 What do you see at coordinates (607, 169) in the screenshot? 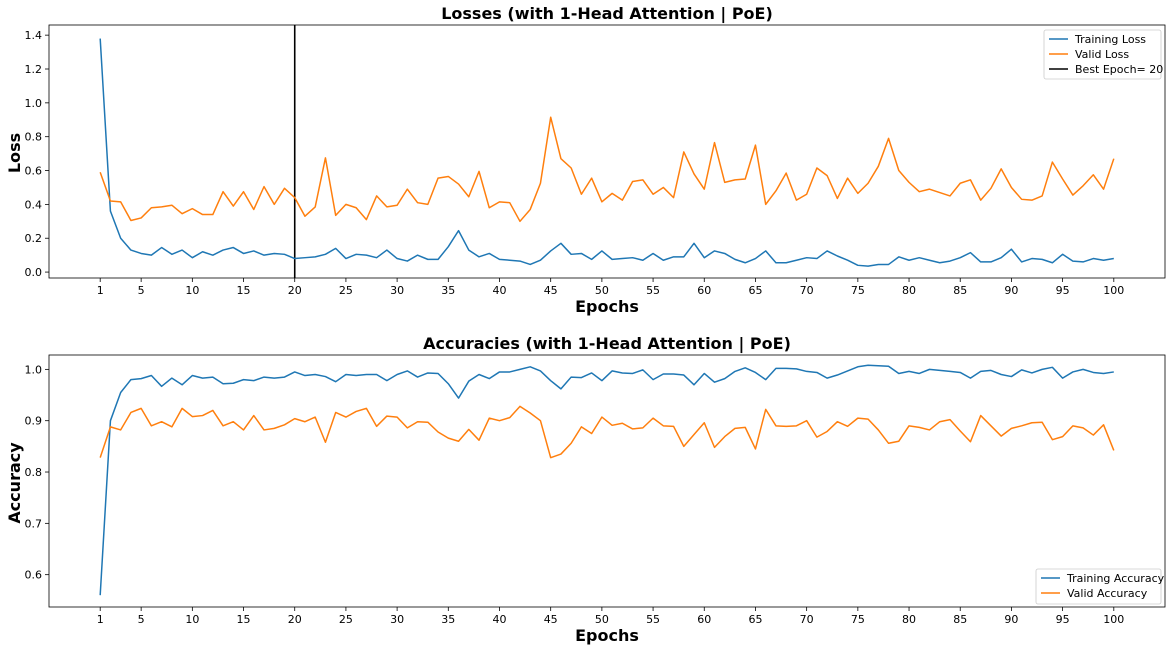
I see `series-line-valid-loss` at bounding box center [607, 169].